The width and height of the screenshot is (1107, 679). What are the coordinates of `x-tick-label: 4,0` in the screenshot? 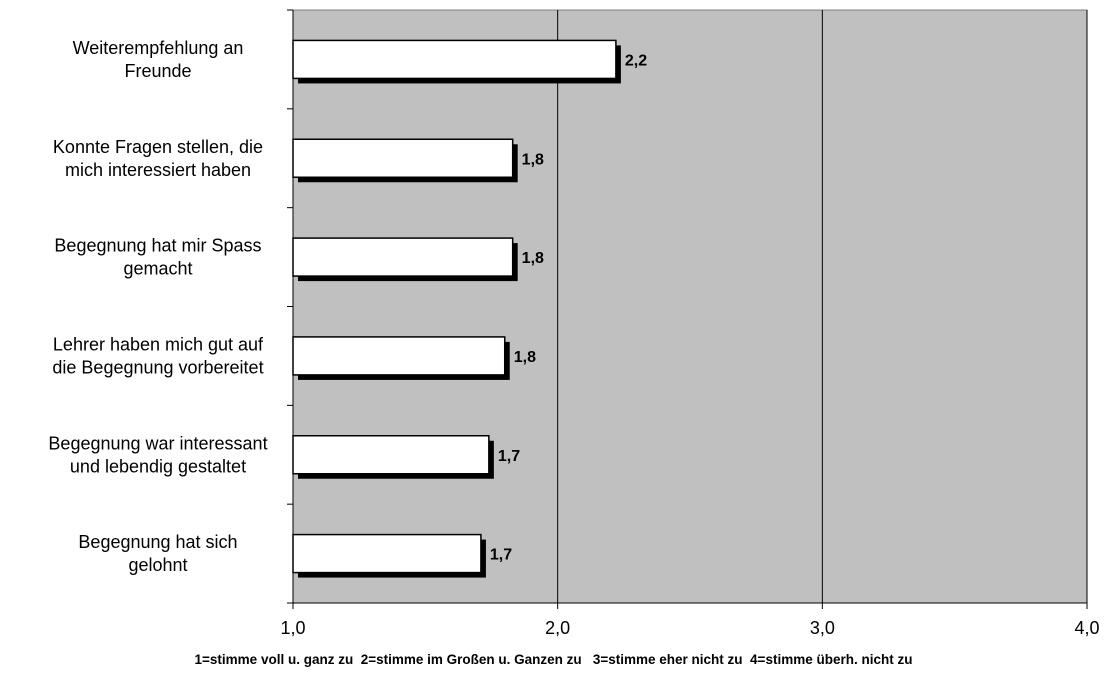 It's located at (1086, 628).